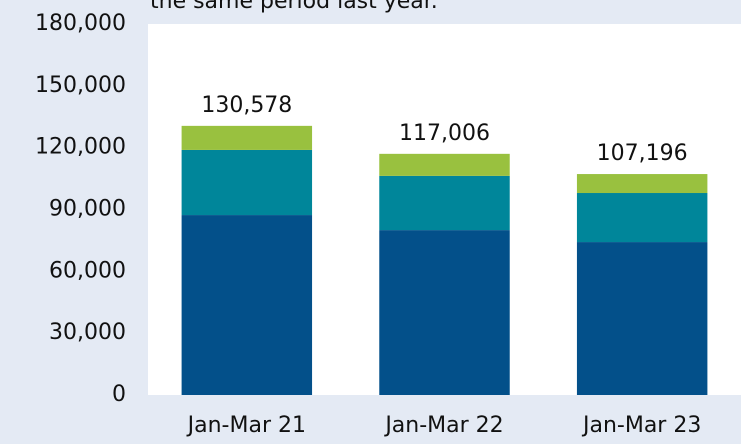  I want to click on total-label: 107,196, so click(642, 153).